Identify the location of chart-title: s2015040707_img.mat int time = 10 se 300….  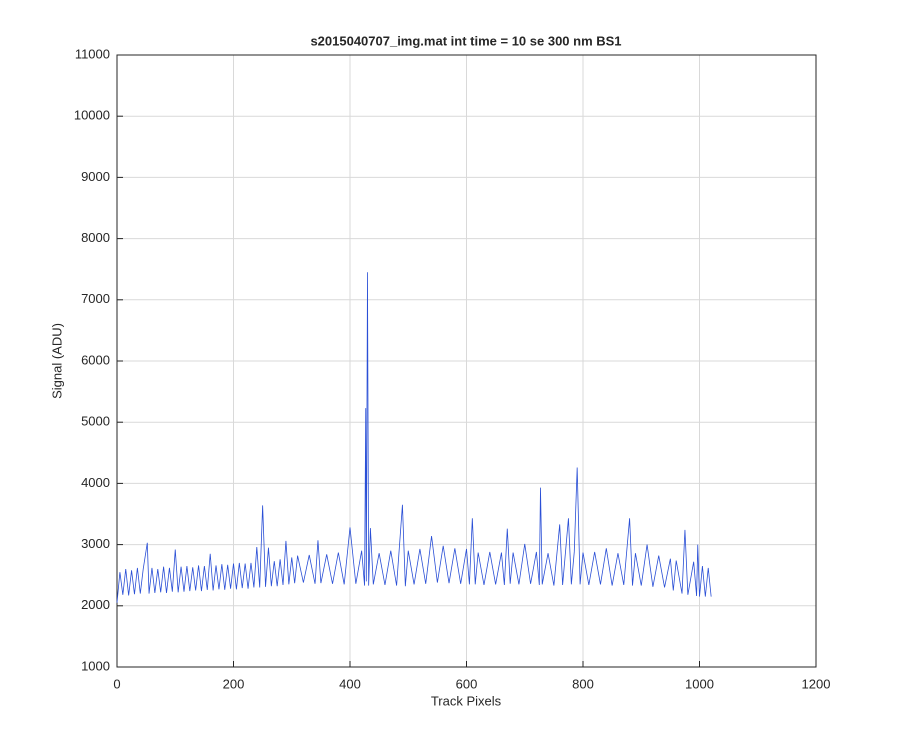
(465, 40).